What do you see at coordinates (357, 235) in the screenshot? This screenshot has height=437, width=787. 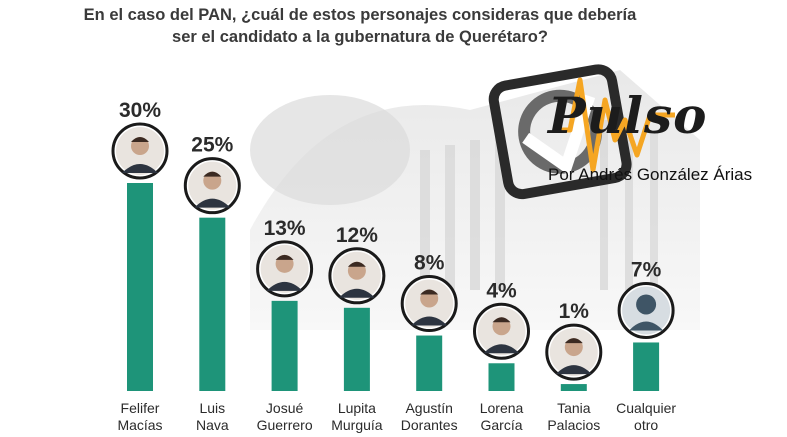 I see `value-label-3: 12%` at bounding box center [357, 235].